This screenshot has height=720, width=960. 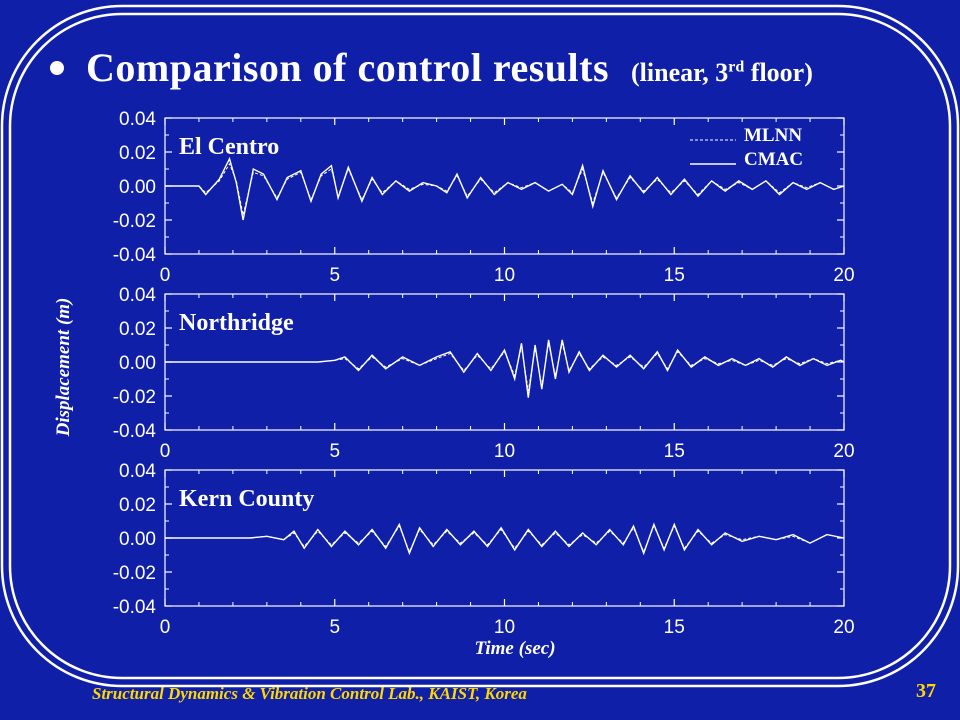 What do you see at coordinates (57, 68) in the screenshot?
I see `bullet-icon` at bounding box center [57, 68].